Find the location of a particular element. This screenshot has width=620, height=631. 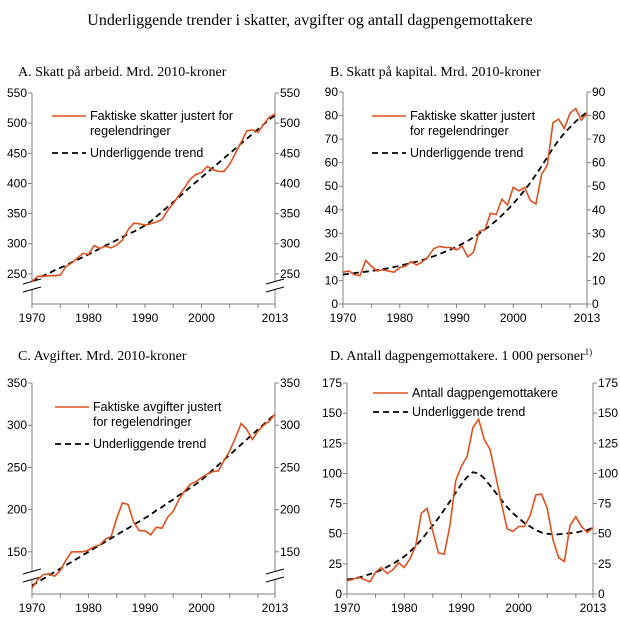

y-tick-label-left: 100 is located at coordinates (332, 473).